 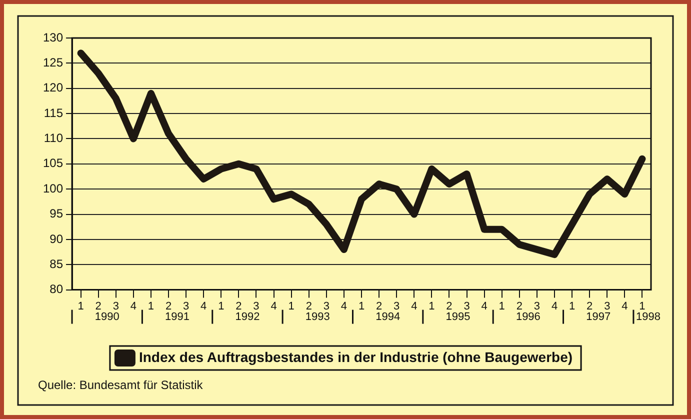 I want to click on text: 1998, so click(x=648, y=316).